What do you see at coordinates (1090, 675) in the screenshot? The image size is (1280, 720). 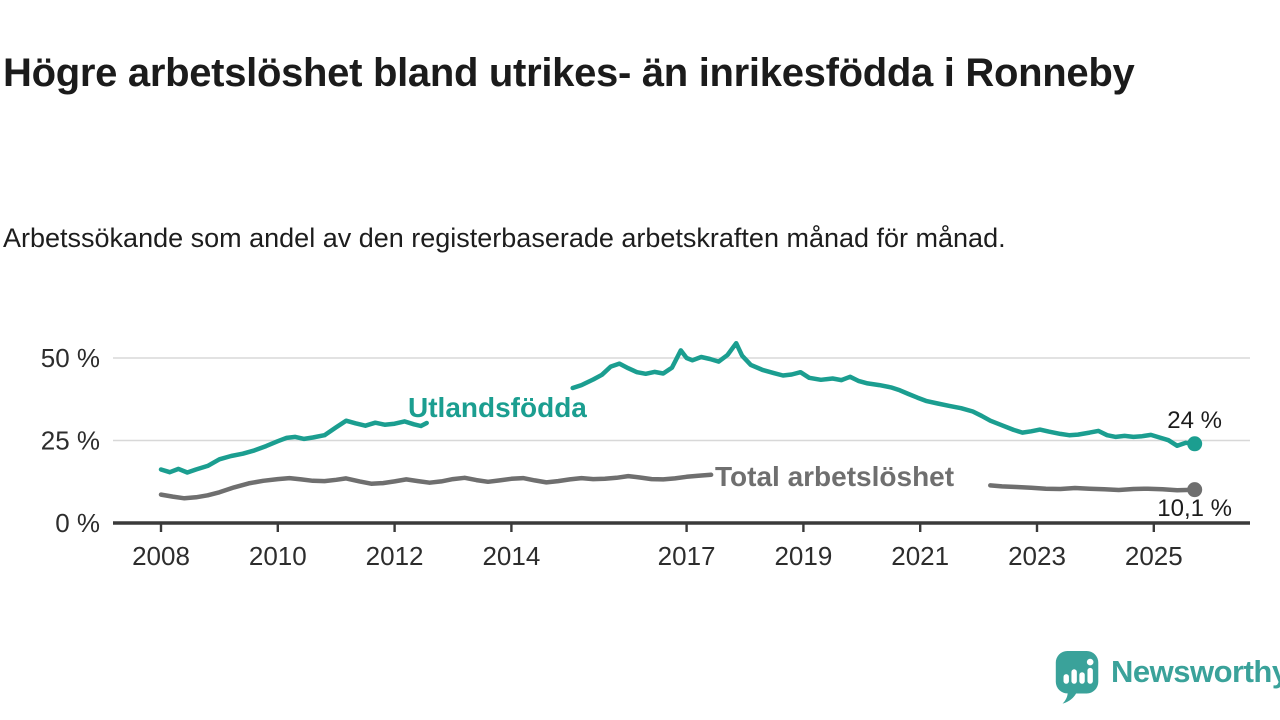 I see `exclamation-bar` at bounding box center [1090, 675].